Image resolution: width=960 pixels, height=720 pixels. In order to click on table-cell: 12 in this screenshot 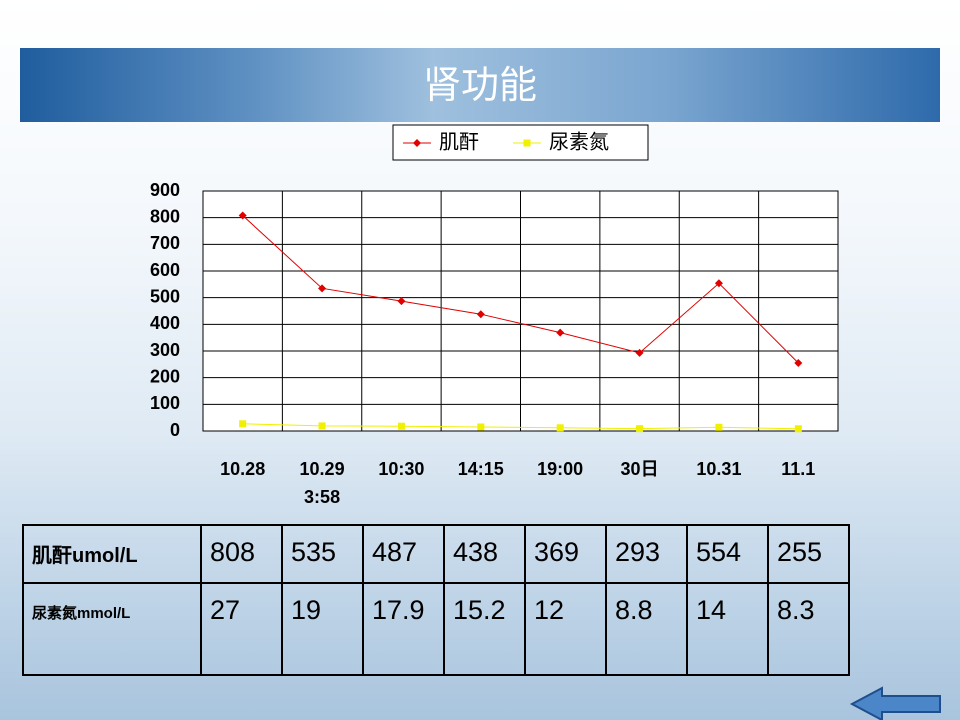, I will do `click(565, 629)`.